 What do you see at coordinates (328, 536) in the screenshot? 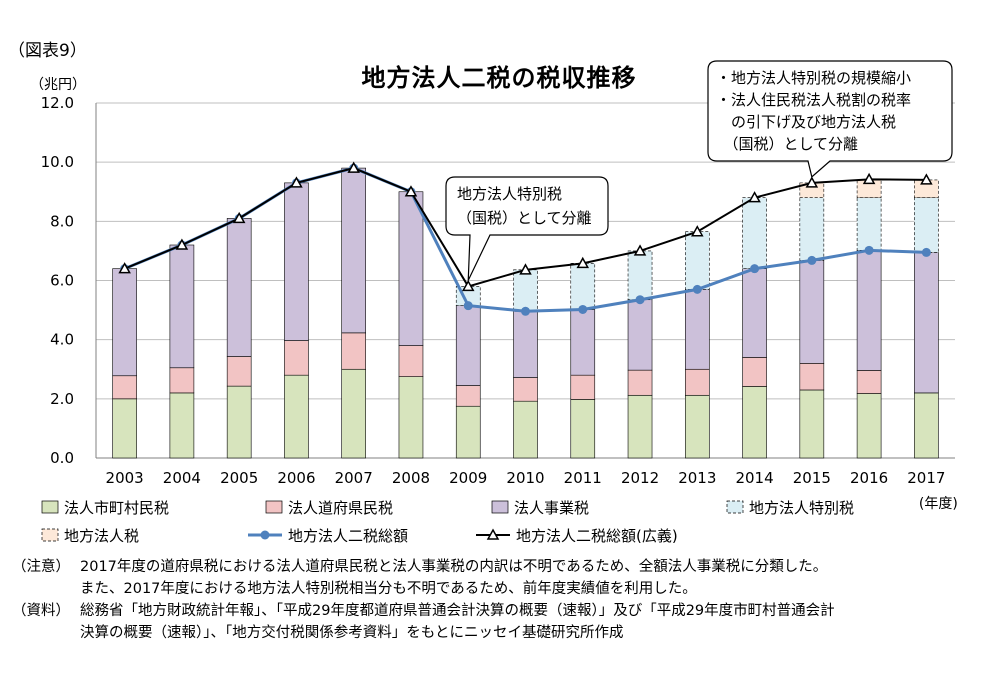
I see `legend-item: 地方法人二税総額` at bounding box center [328, 536].